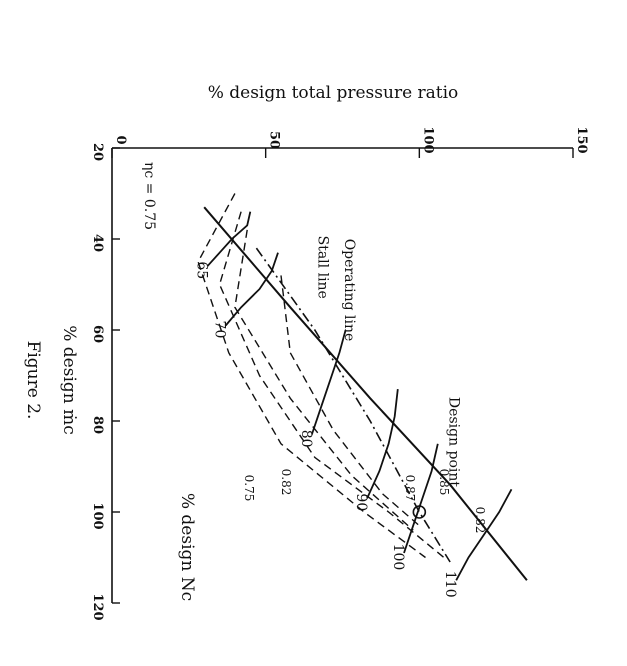 The image size is (627, 666). I want to click on speed-line-label: 65, so click(201, 270).